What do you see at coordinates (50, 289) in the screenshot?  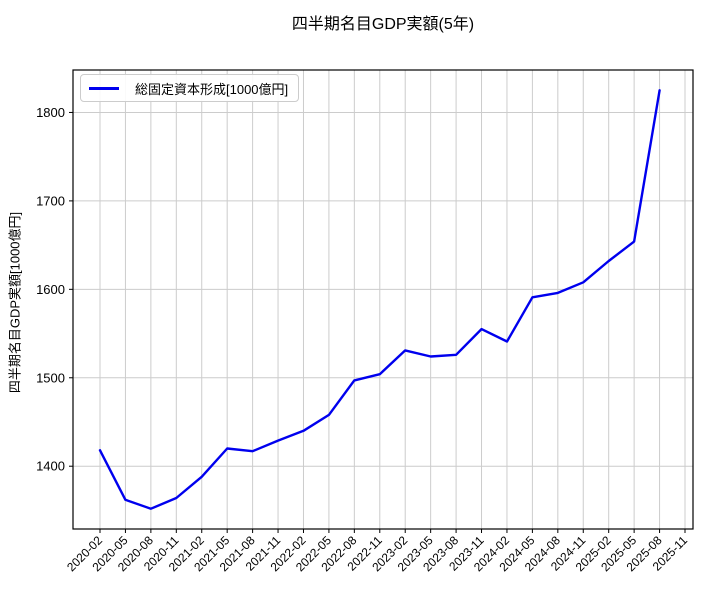 I see `y-tick-label: 1600` at bounding box center [50, 289].